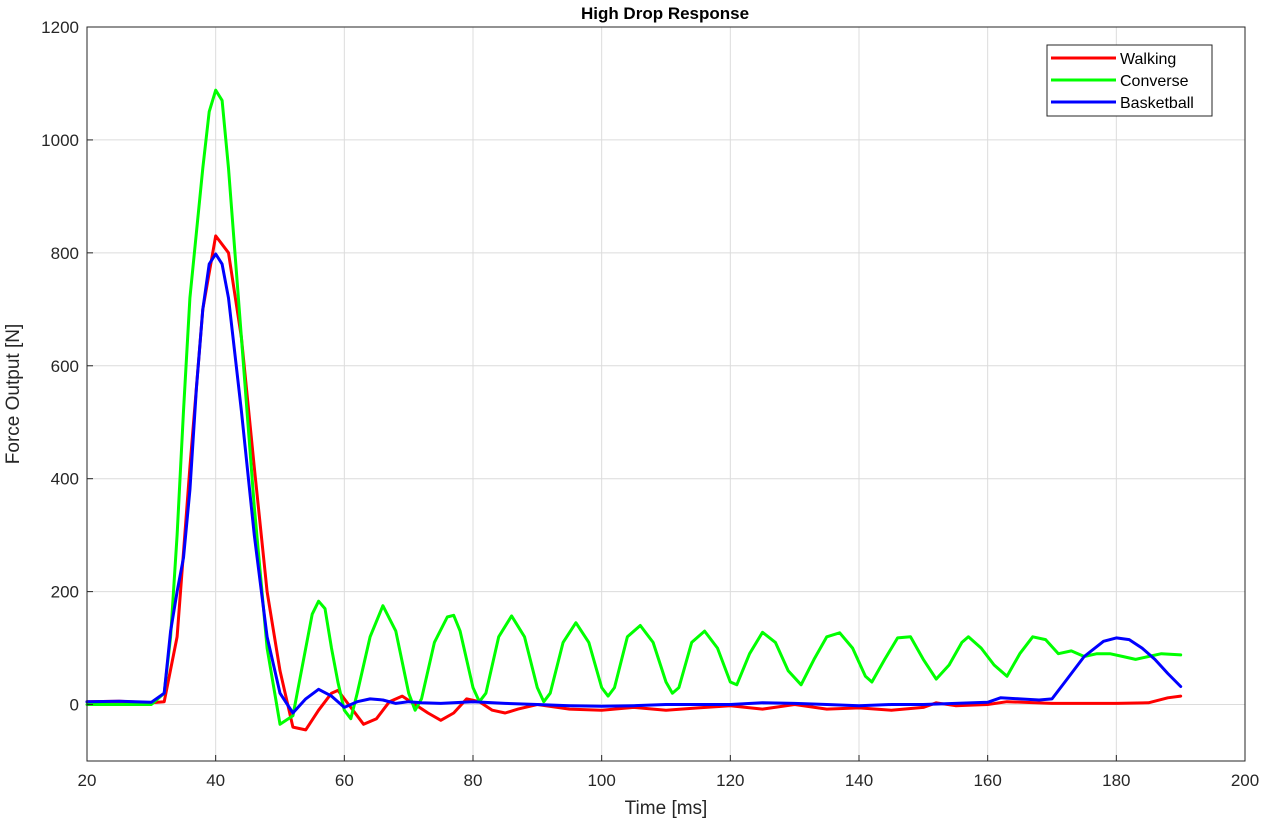  Describe the element at coordinates (60, 27) in the screenshot. I see `y-tick-label: 1200` at that location.